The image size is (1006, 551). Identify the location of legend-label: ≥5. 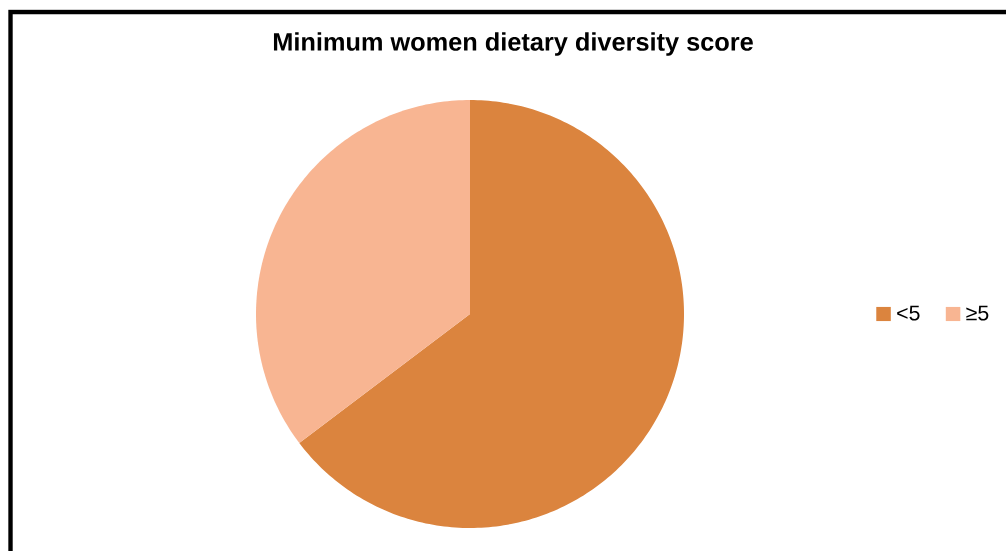
(977, 313).